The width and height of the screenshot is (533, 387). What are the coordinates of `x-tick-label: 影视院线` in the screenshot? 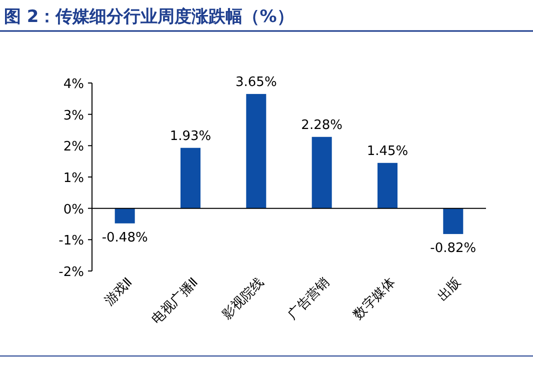 It's located at (243, 299).